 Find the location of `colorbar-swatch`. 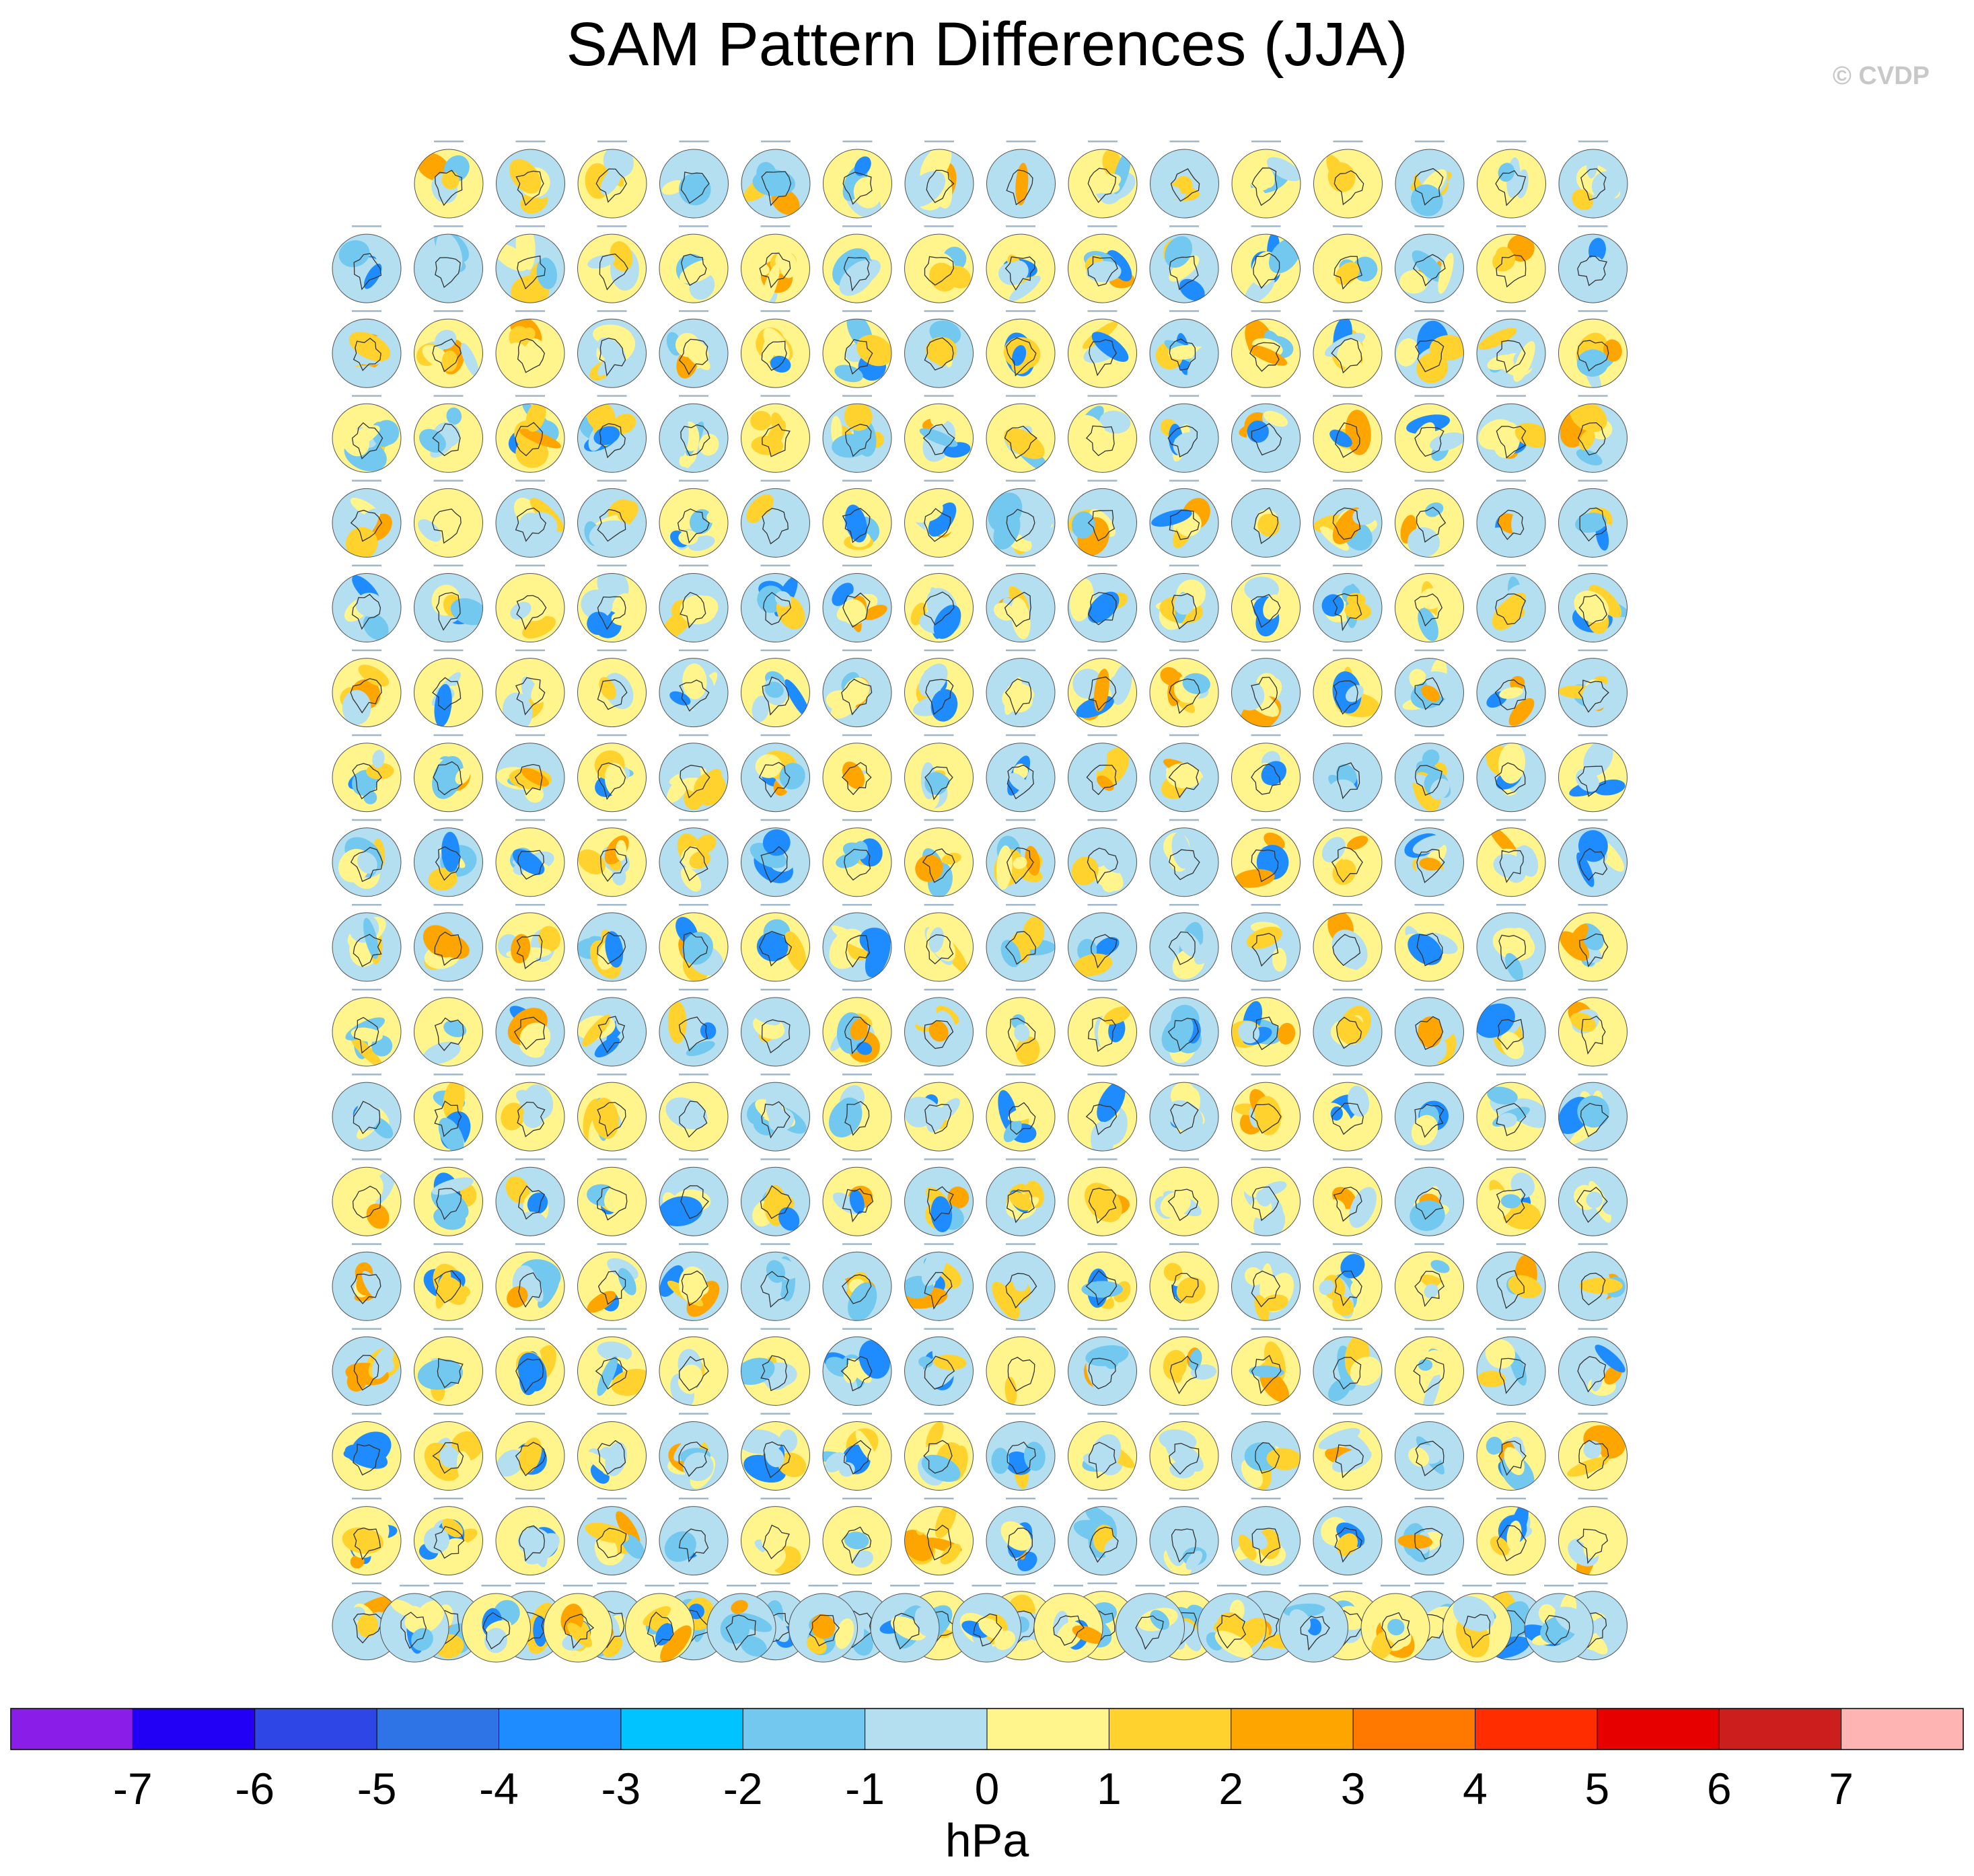

colorbar-swatch is located at coordinates (1293, 1729).